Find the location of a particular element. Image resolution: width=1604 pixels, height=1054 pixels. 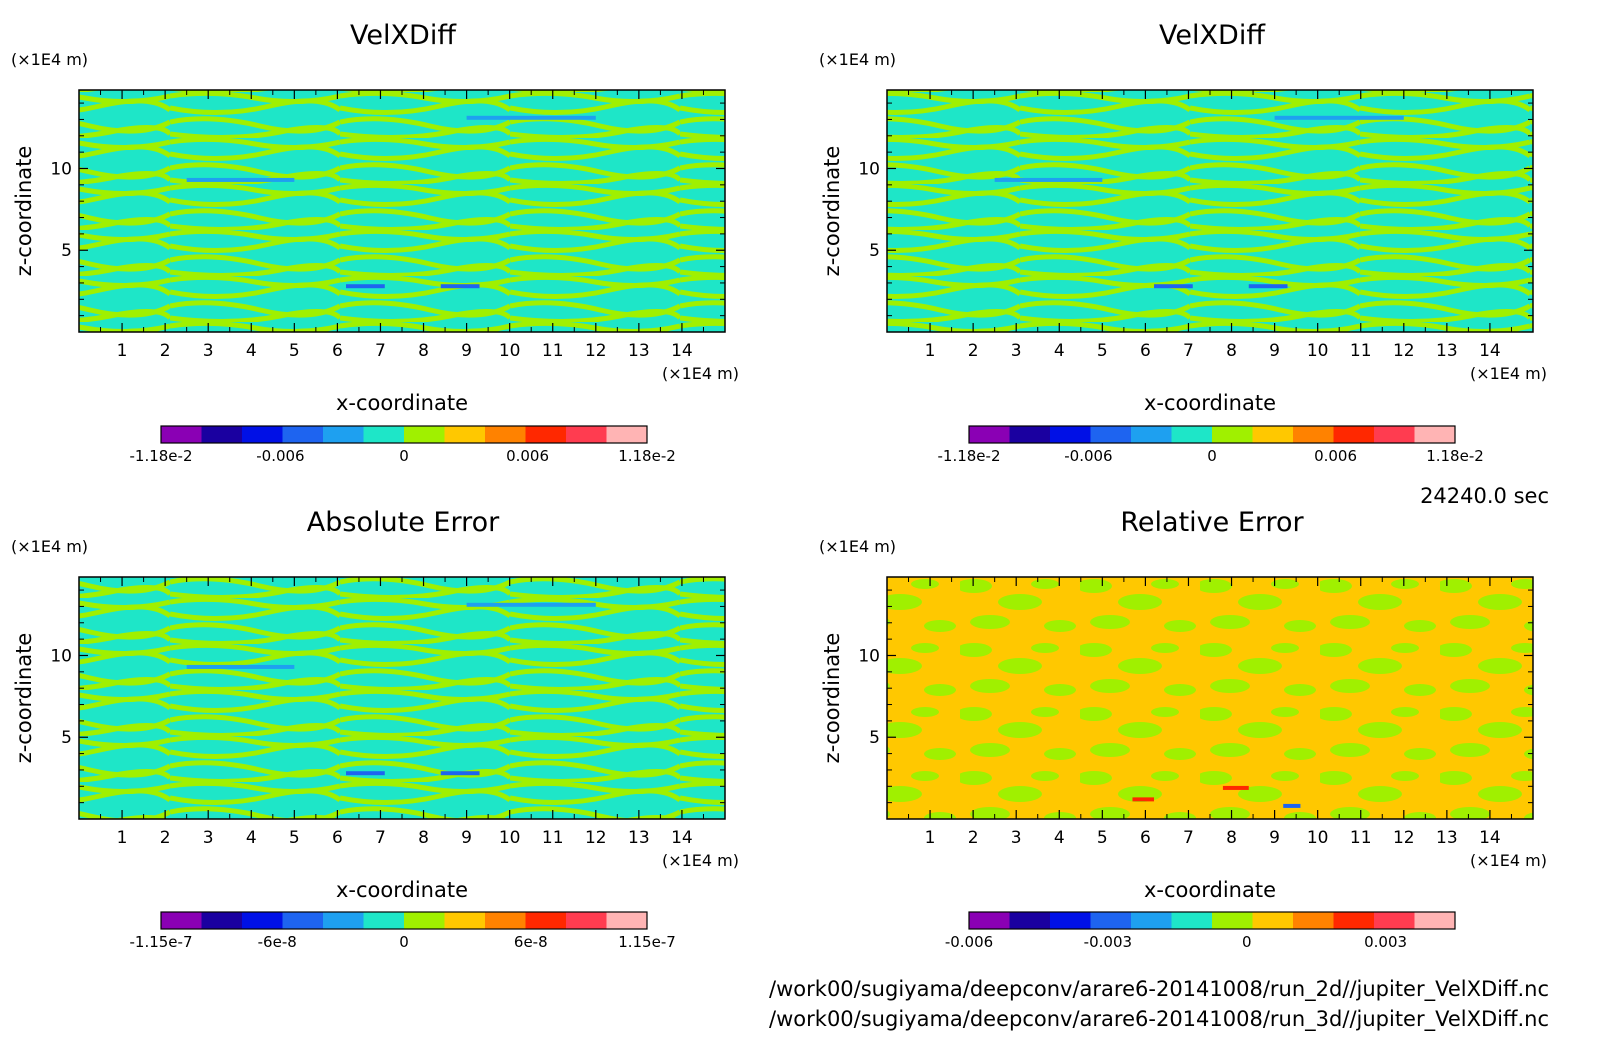

chart-title: Absolute Error is located at coordinates (403, 522).